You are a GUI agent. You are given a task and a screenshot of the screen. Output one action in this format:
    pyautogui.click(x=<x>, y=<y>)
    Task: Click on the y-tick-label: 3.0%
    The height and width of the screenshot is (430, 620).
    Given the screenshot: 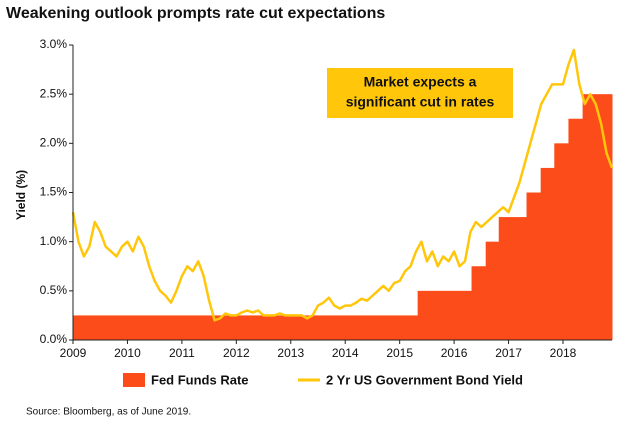 What is the action you would take?
    pyautogui.click(x=54, y=44)
    